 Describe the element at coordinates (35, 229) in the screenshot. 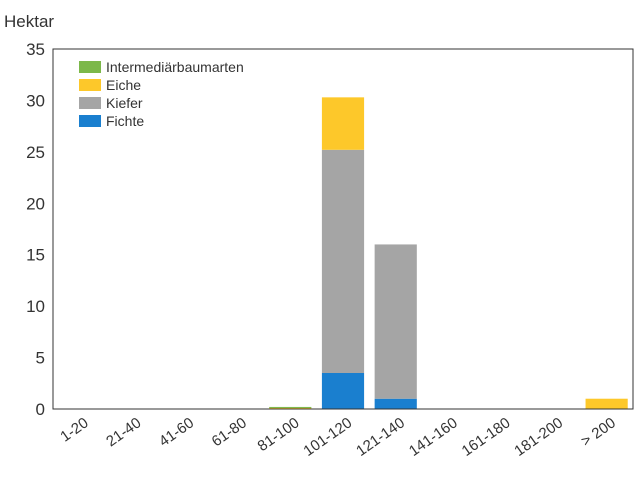

I see `y-axis-ticks: 0 5 10 15 20 25 30 35` at that location.